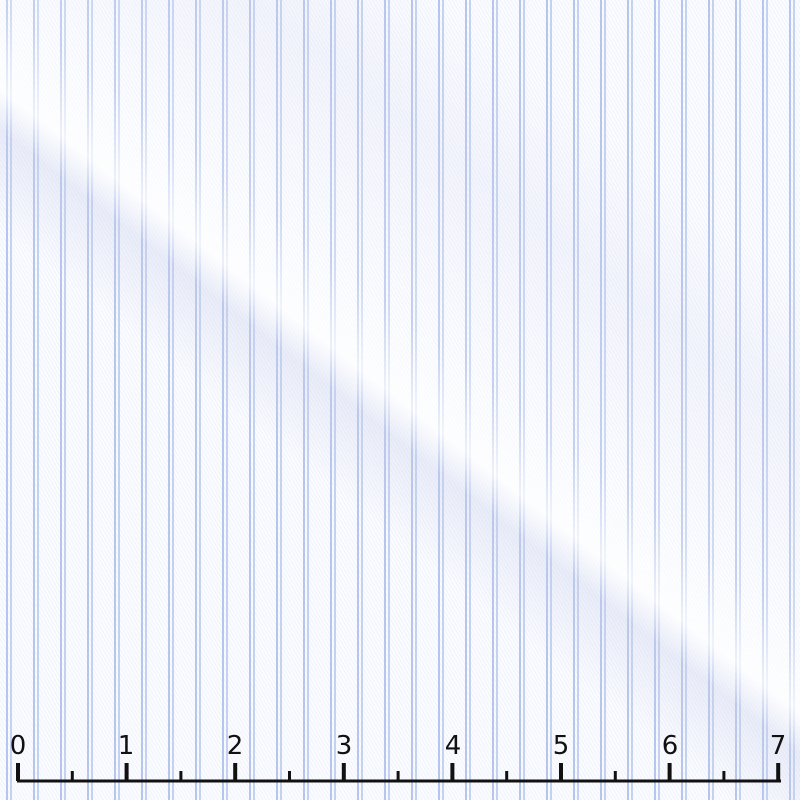 The image size is (800, 800). What do you see at coordinates (126, 746) in the screenshot?
I see `ruler-label: 1` at bounding box center [126, 746].